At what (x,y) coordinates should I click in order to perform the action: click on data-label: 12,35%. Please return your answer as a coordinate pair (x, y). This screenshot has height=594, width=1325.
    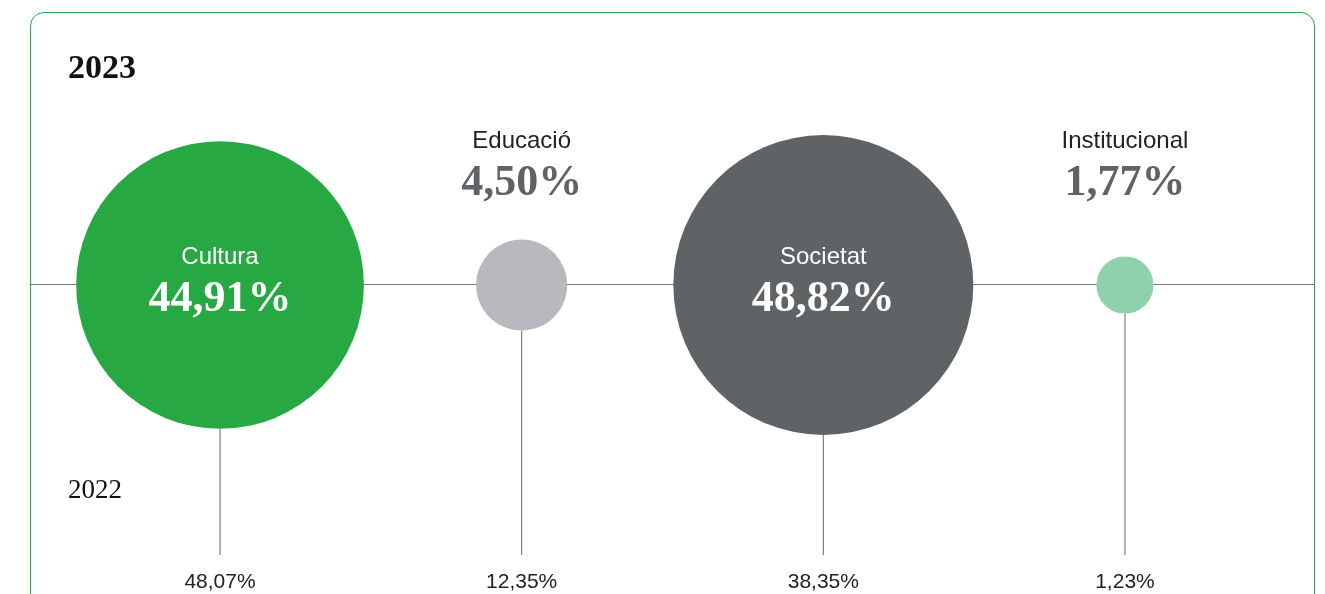
    Looking at the image, I should click on (522, 580).